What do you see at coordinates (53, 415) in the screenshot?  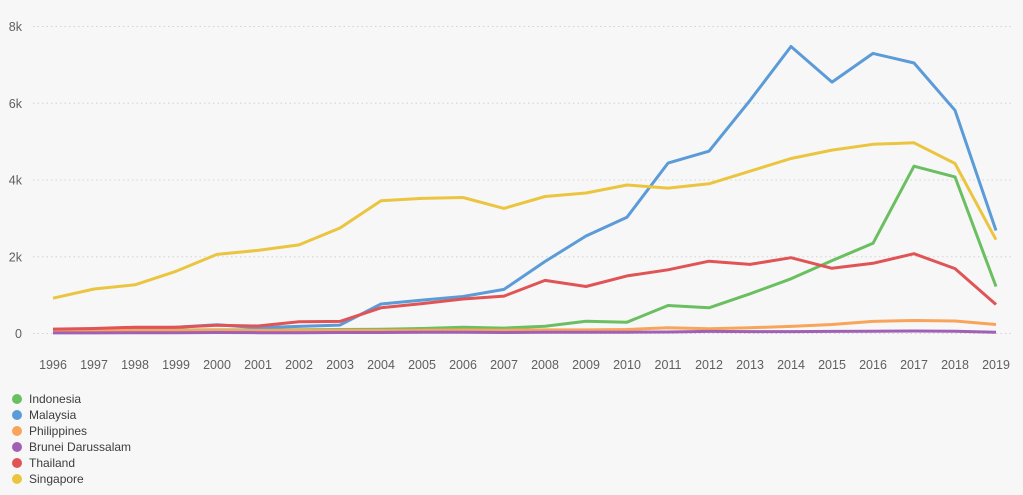 I see `legend-item-label: Malaysia` at bounding box center [53, 415].